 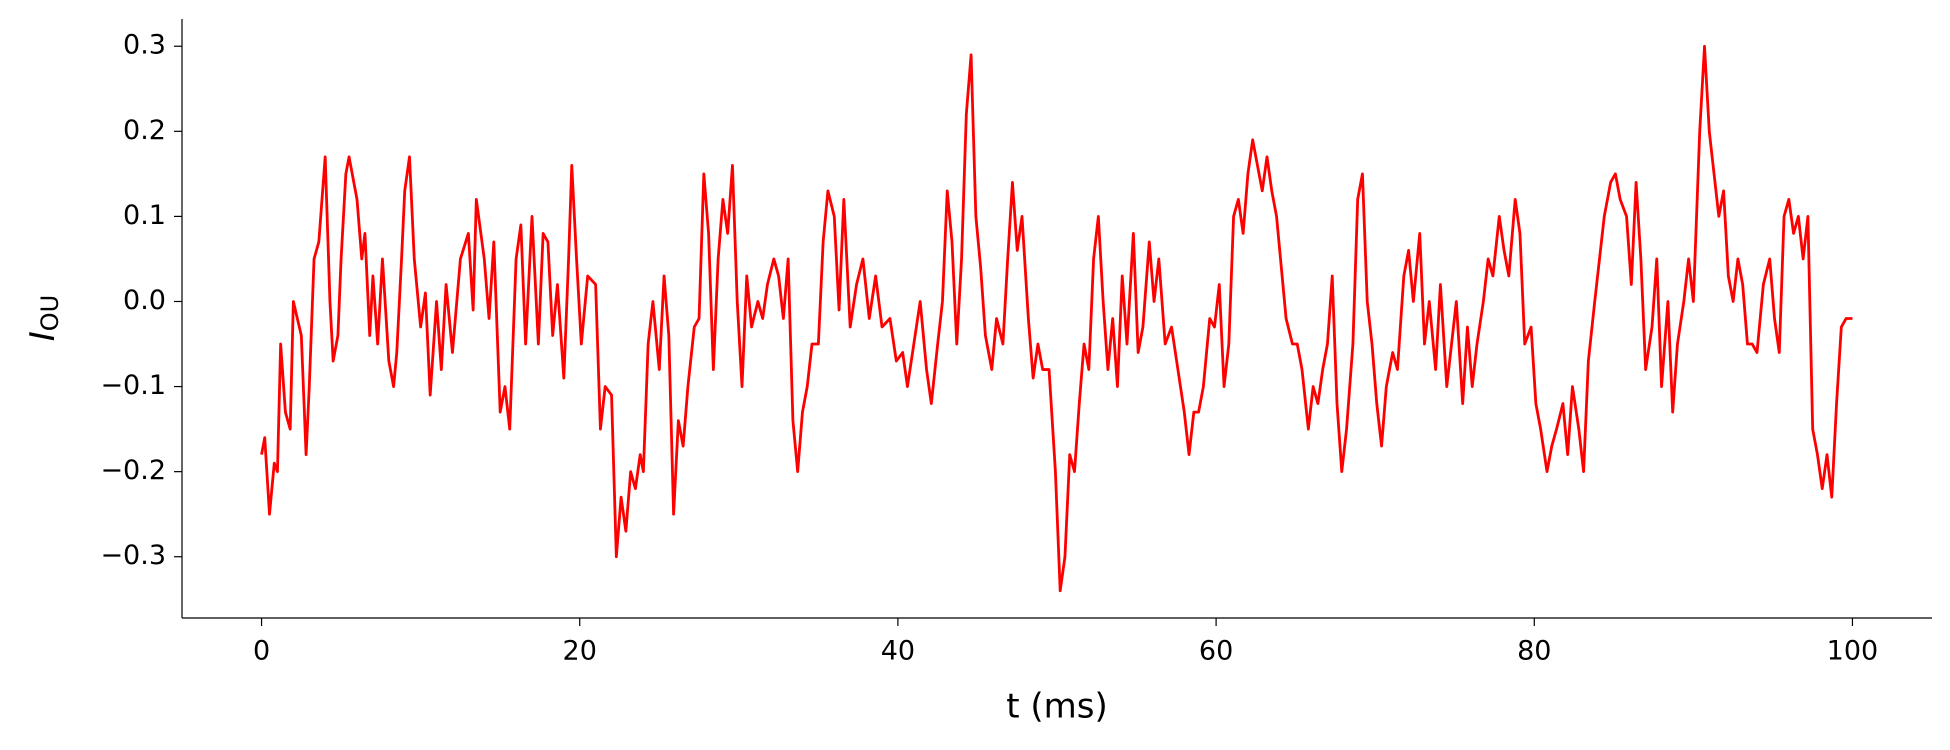 I want to click on x-tick-label: 40, so click(x=898, y=651).